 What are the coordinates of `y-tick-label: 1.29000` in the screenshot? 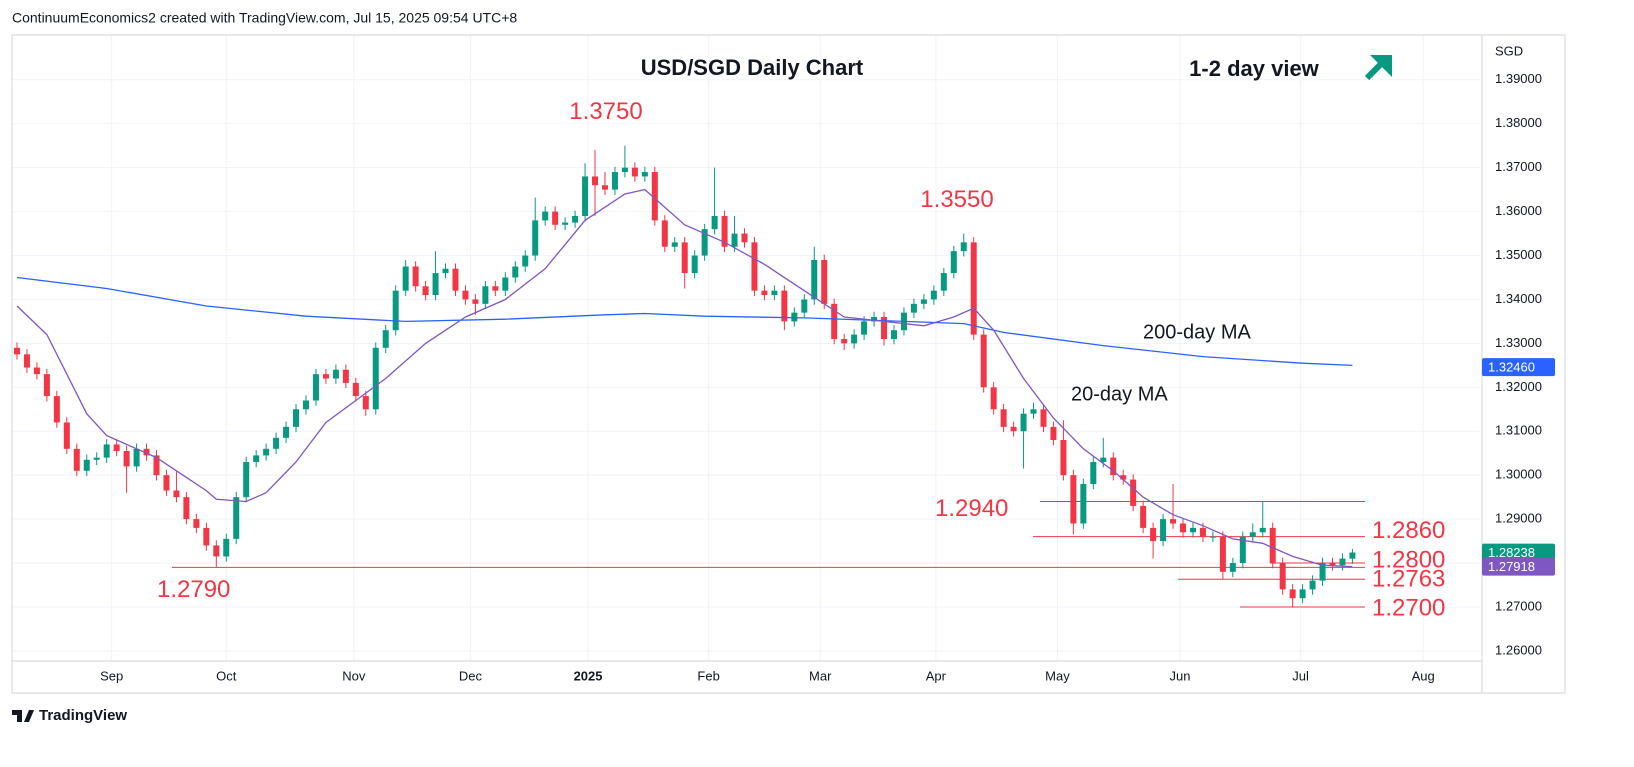 It's located at (1518, 518).